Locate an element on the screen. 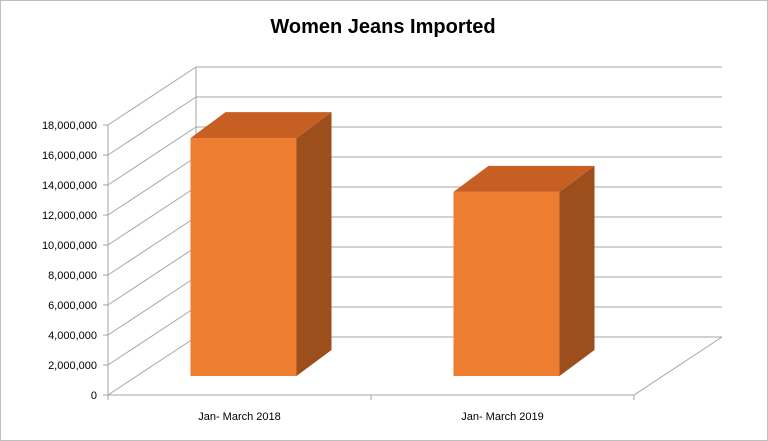  x-tick-label: Jan- March 2019 is located at coordinates (502, 417).